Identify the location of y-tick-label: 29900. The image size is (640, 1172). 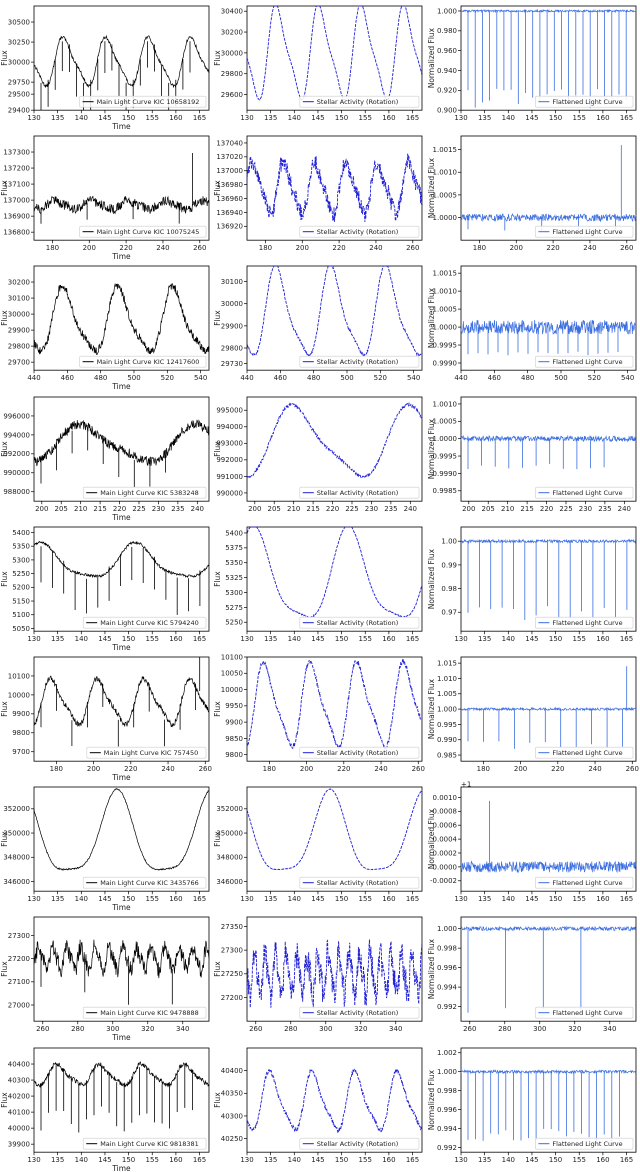
(19, 331).